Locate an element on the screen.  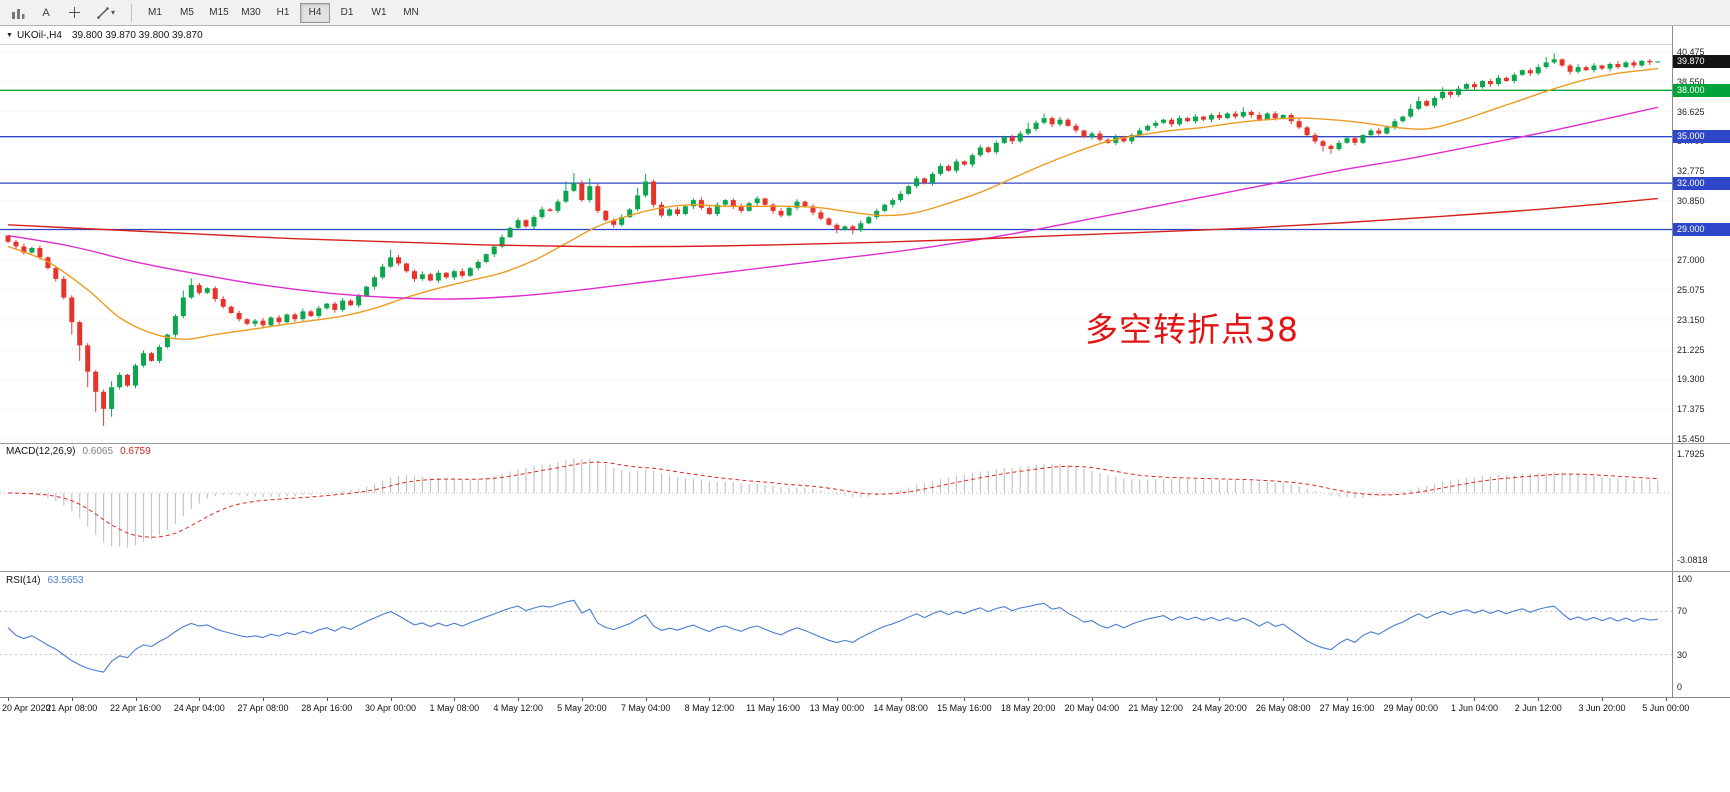
timeframe-button-H1: H1 is located at coordinates (283, 12).